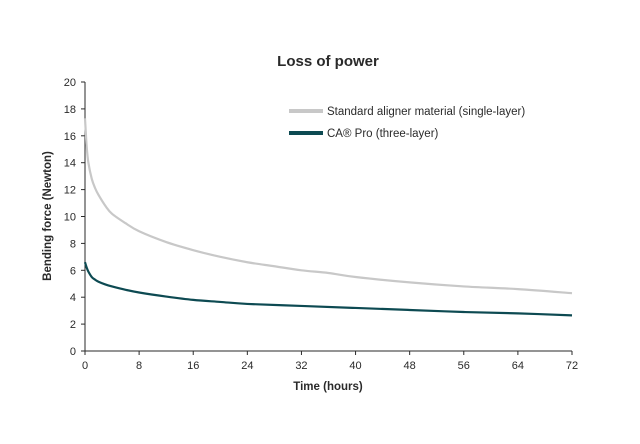 Image resolution: width=640 pixels, height=444 pixels. I want to click on x-tick-label: 48, so click(410, 366).